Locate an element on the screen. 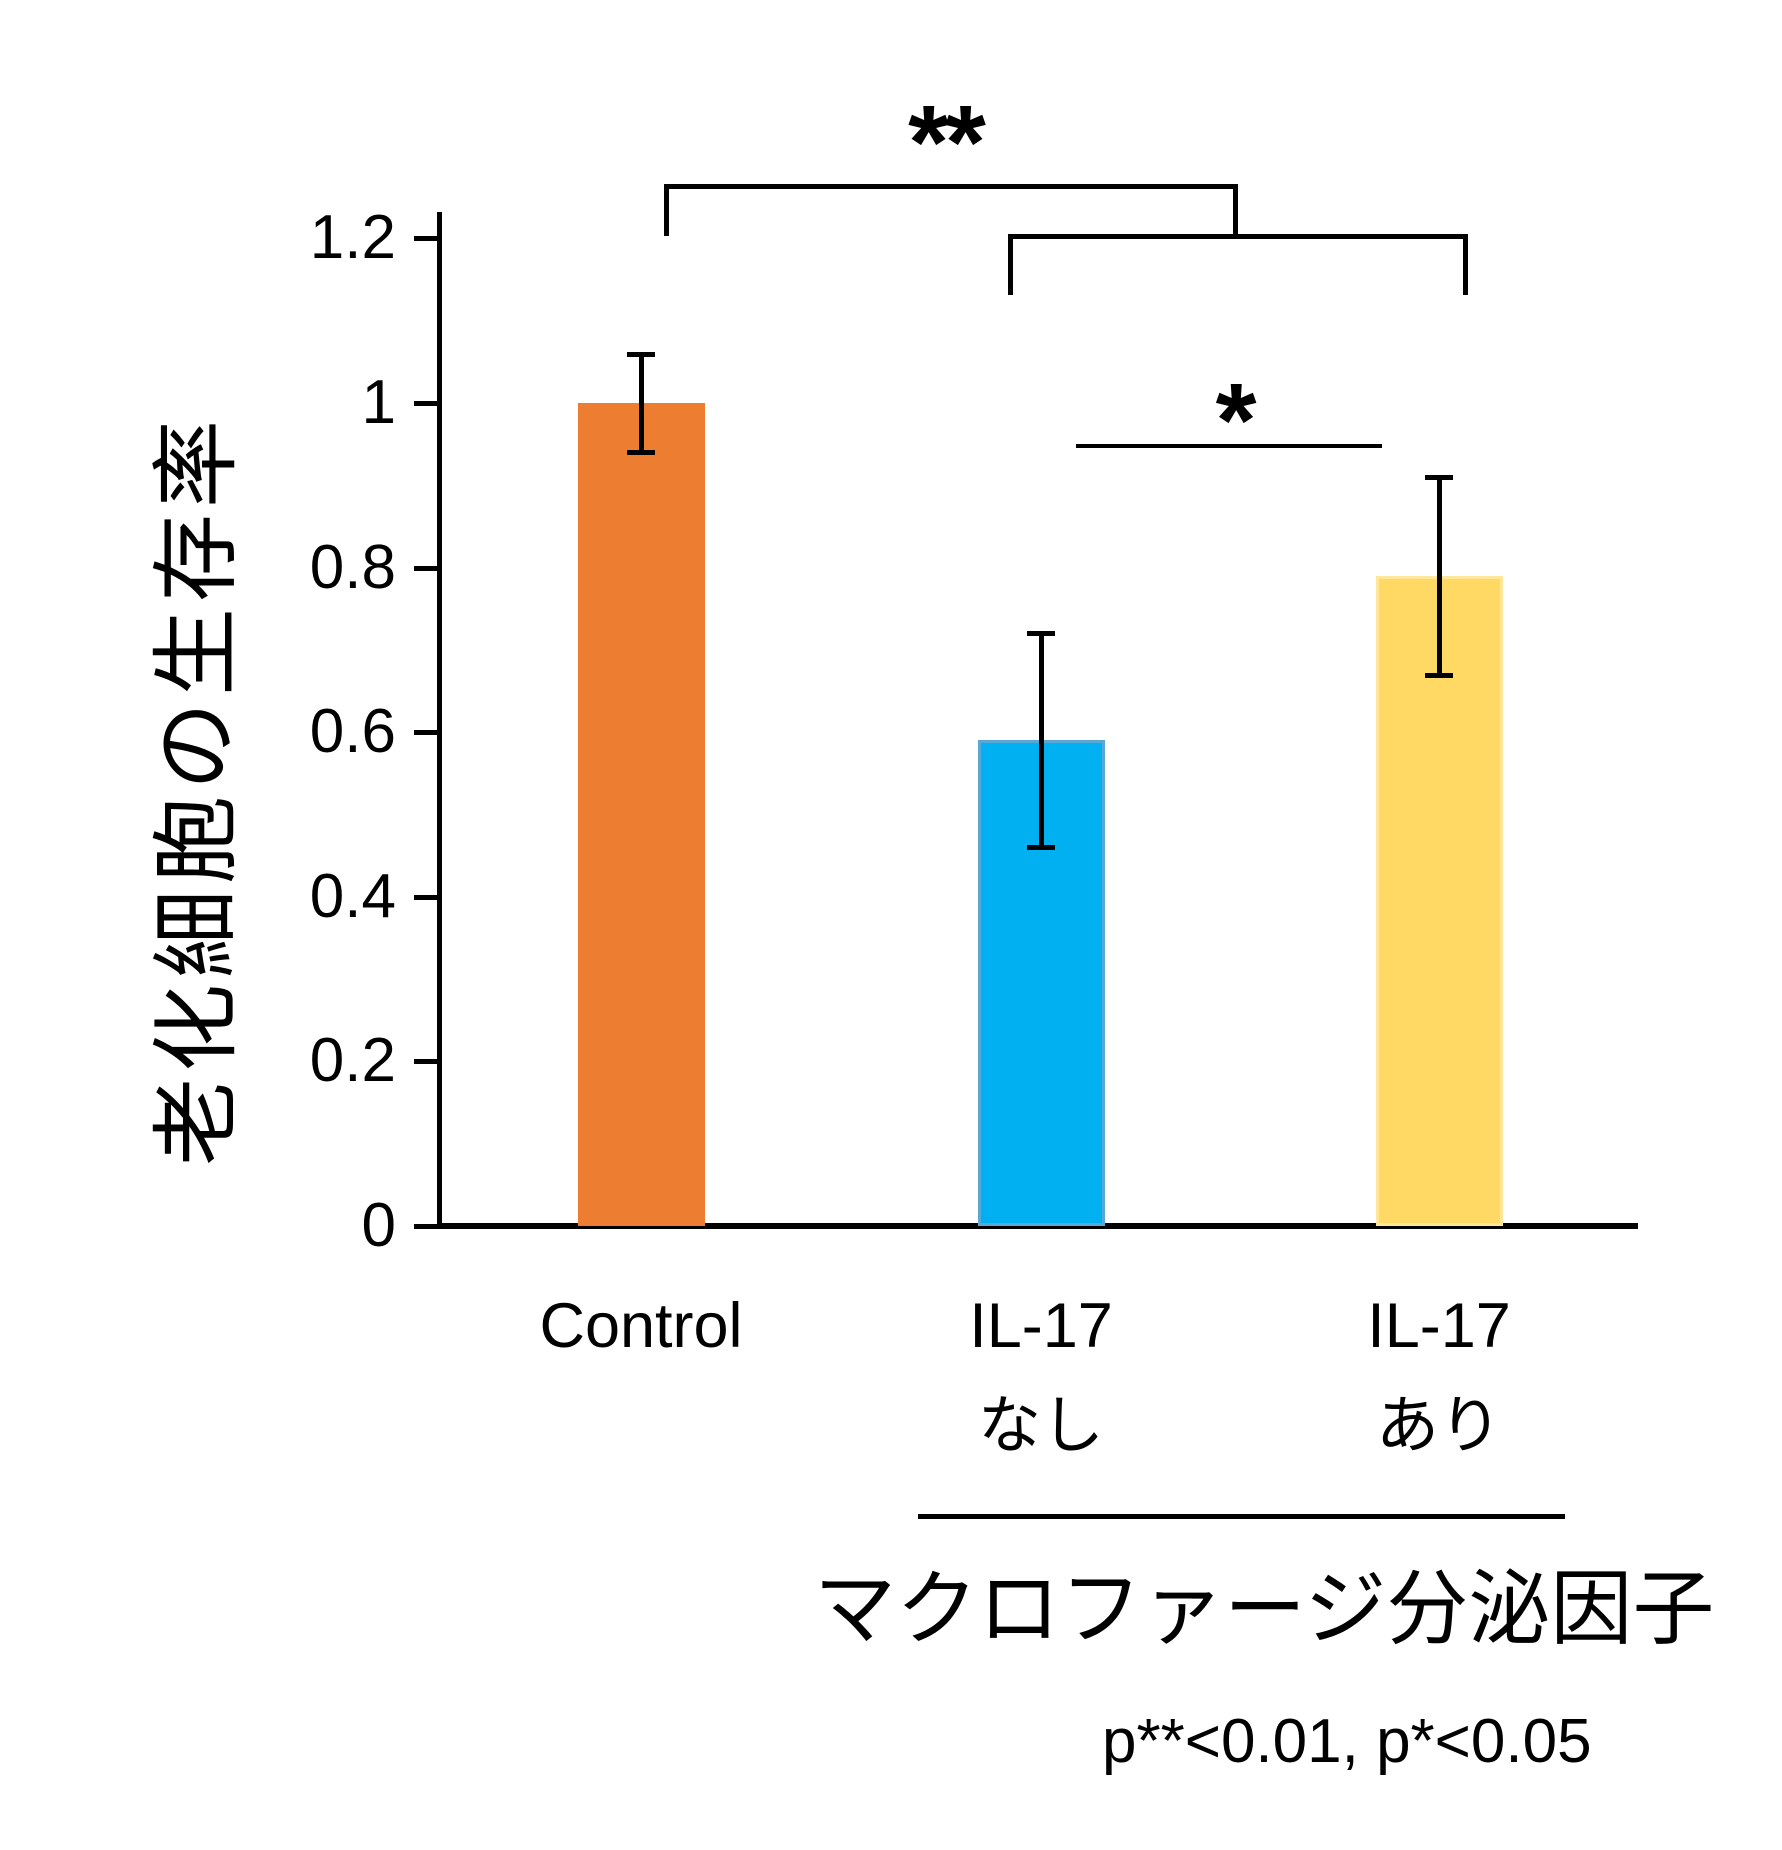  x-axis-line is located at coordinates (1037, 1226).